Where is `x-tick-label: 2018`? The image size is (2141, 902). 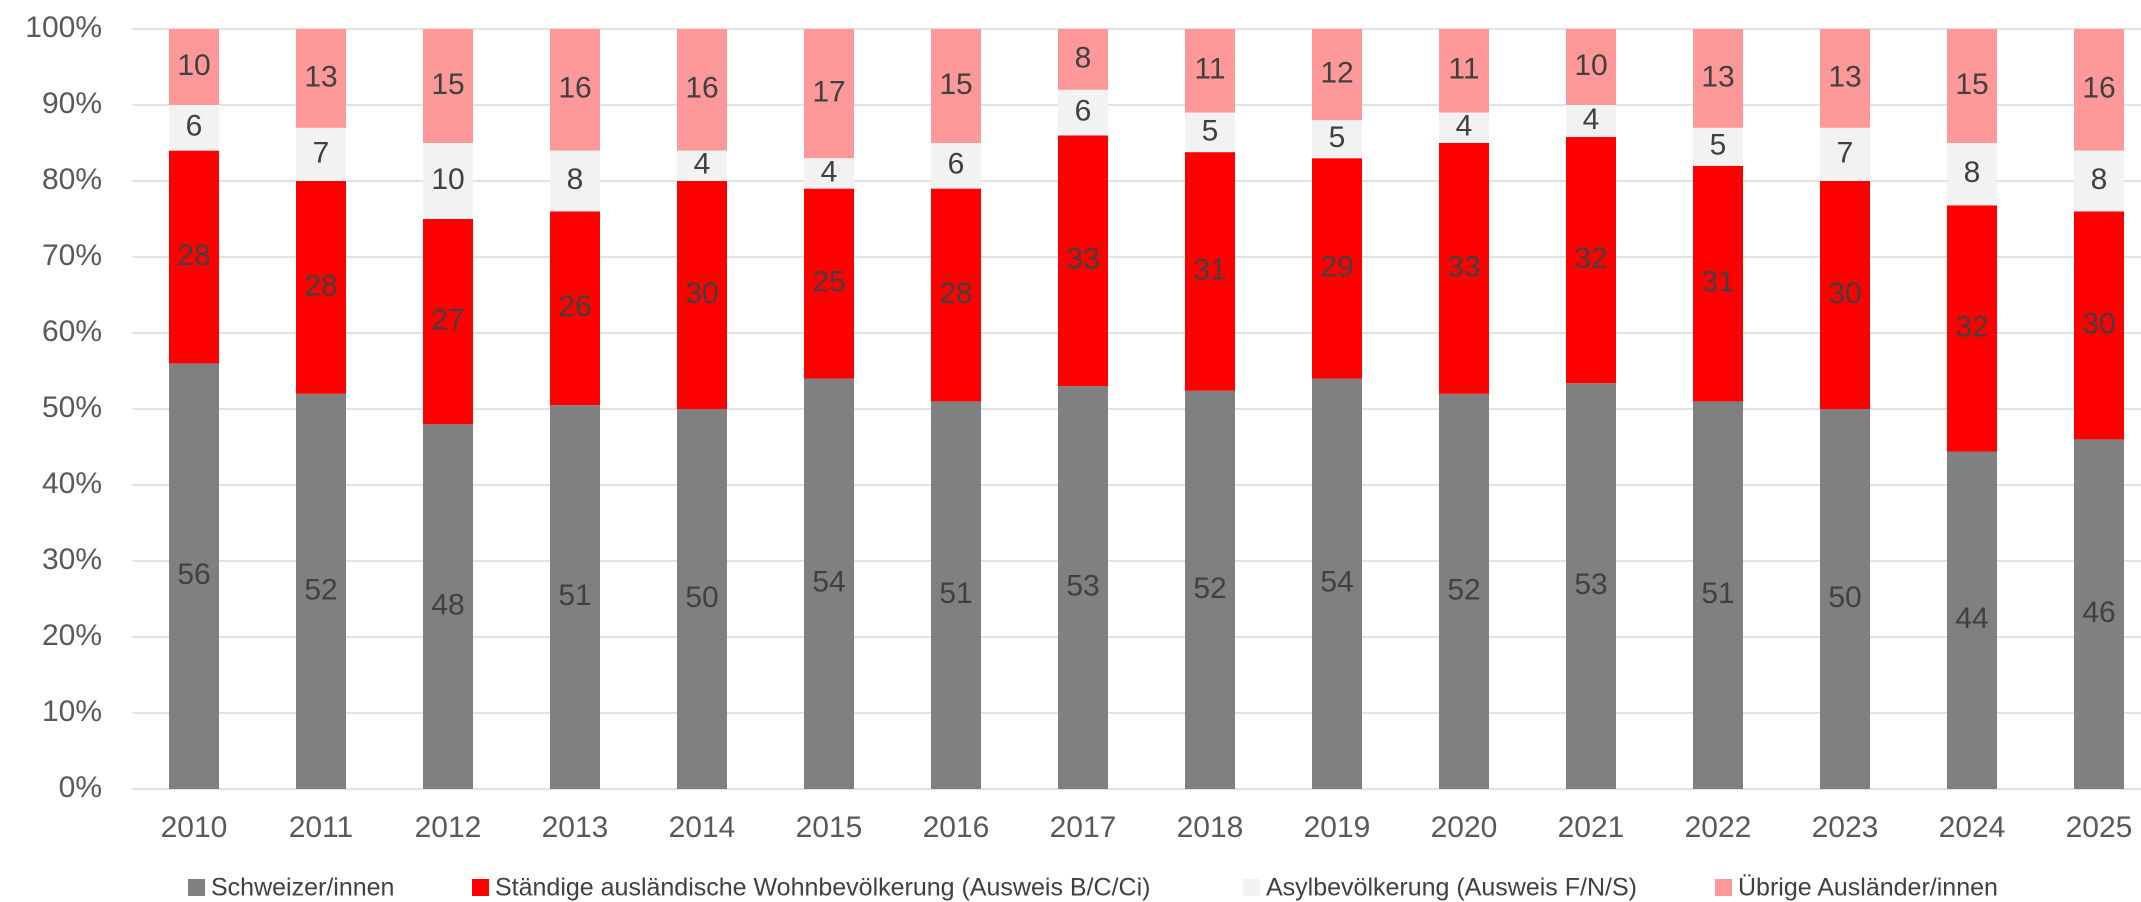 x-tick-label: 2018 is located at coordinates (1210, 827).